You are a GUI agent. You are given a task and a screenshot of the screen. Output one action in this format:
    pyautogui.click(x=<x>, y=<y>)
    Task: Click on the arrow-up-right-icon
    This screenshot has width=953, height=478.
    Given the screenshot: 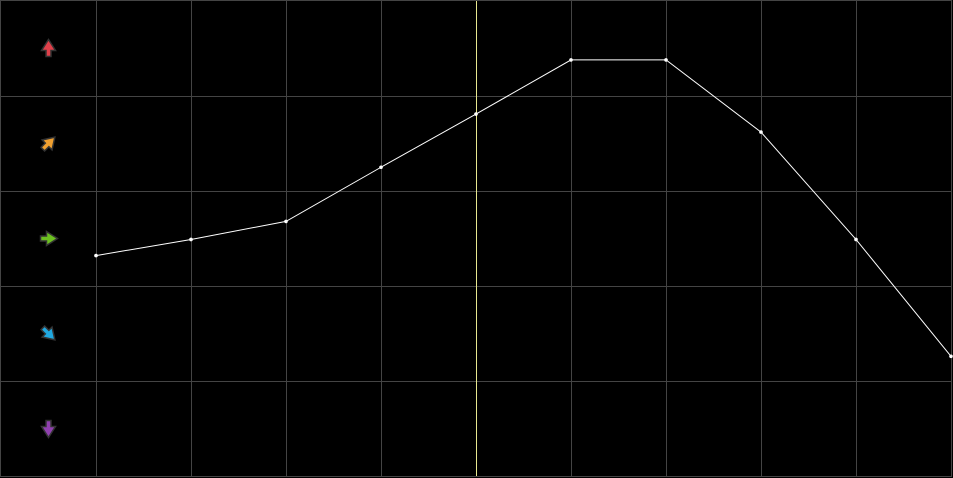 What is the action you would take?
    pyautogui.click(x=48, y=144)
    